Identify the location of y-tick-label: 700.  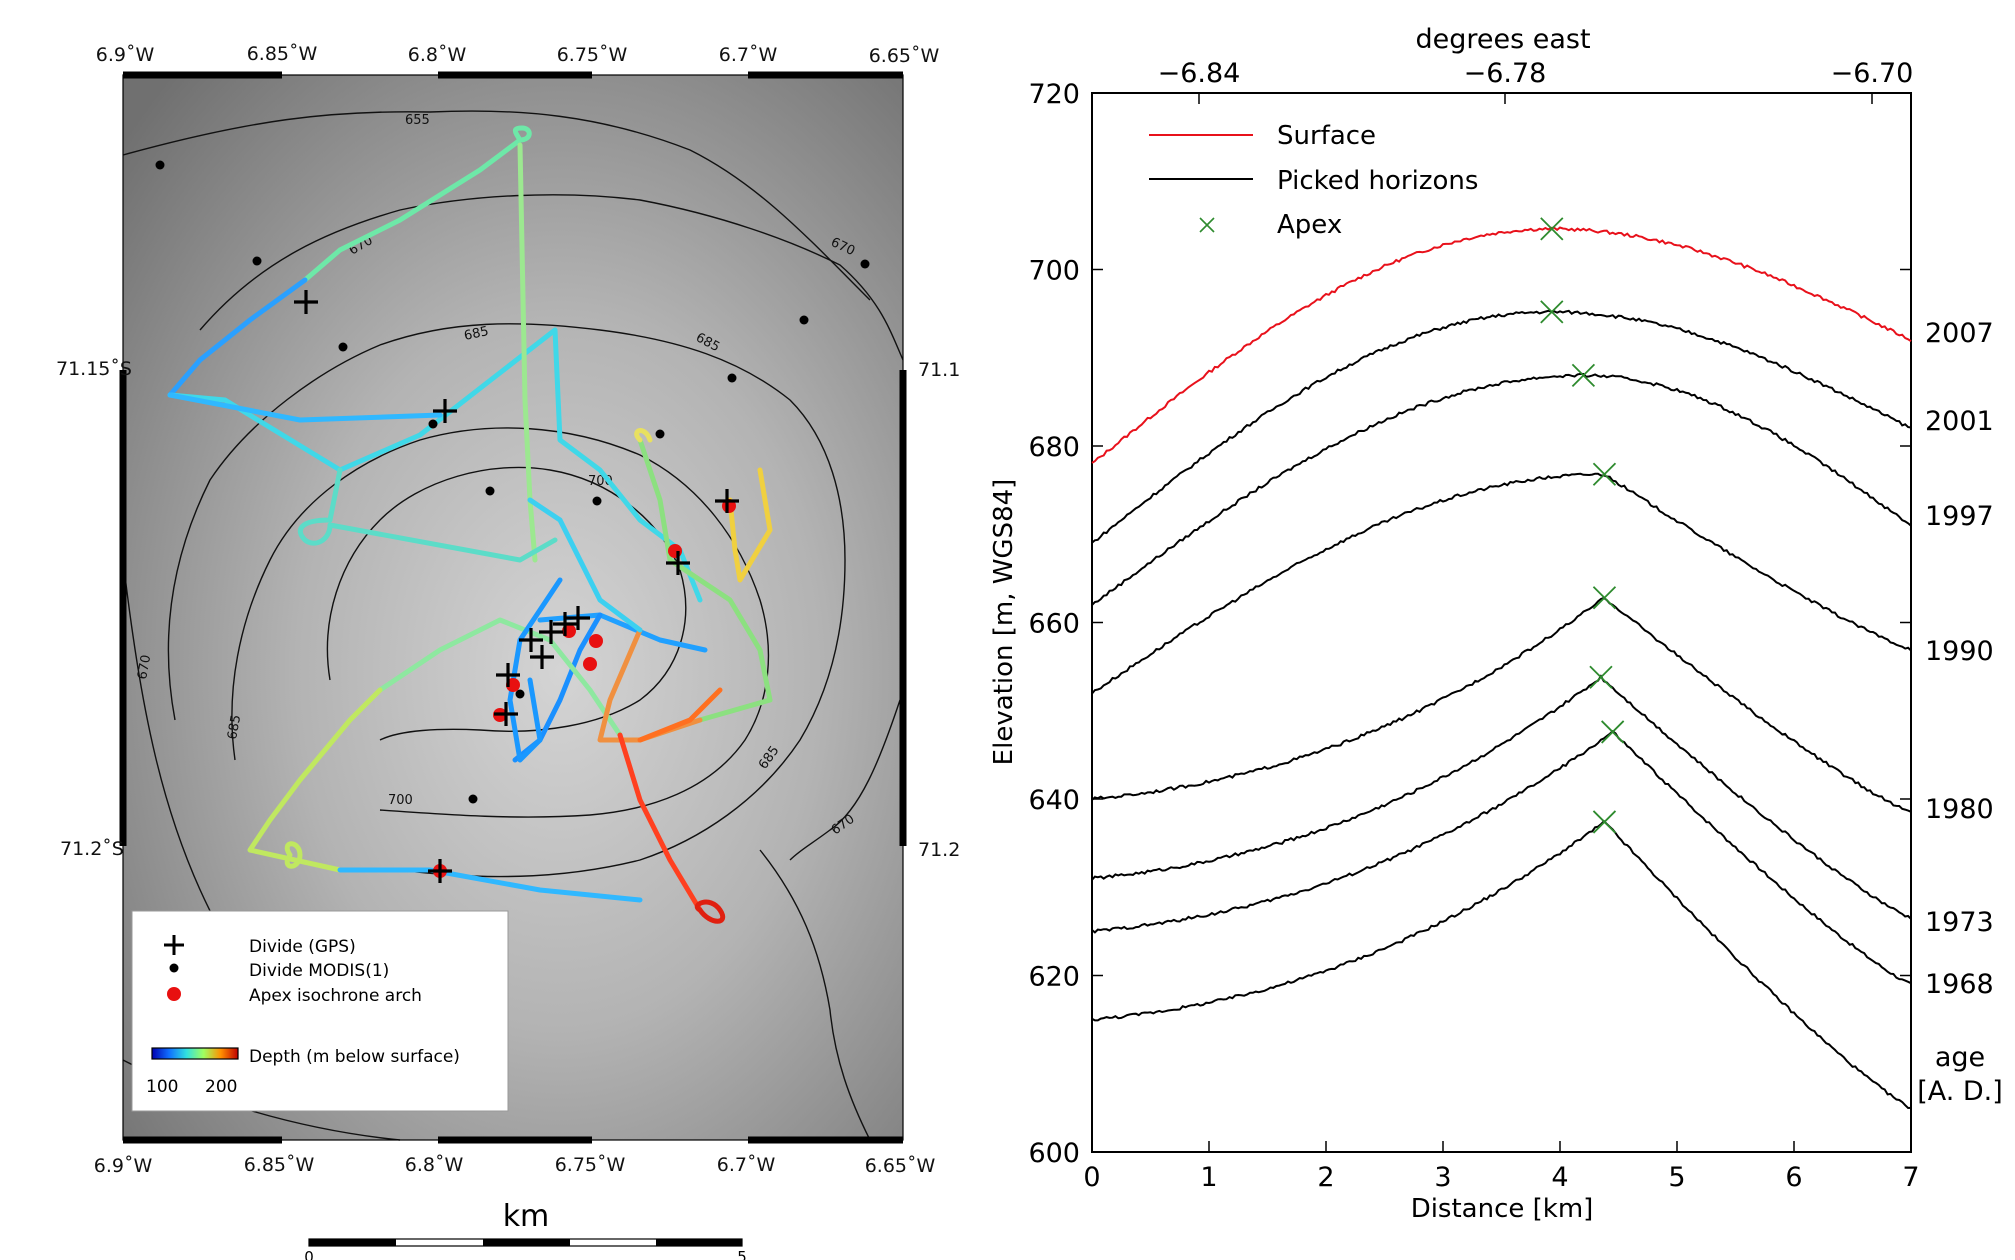
(1054, 271).